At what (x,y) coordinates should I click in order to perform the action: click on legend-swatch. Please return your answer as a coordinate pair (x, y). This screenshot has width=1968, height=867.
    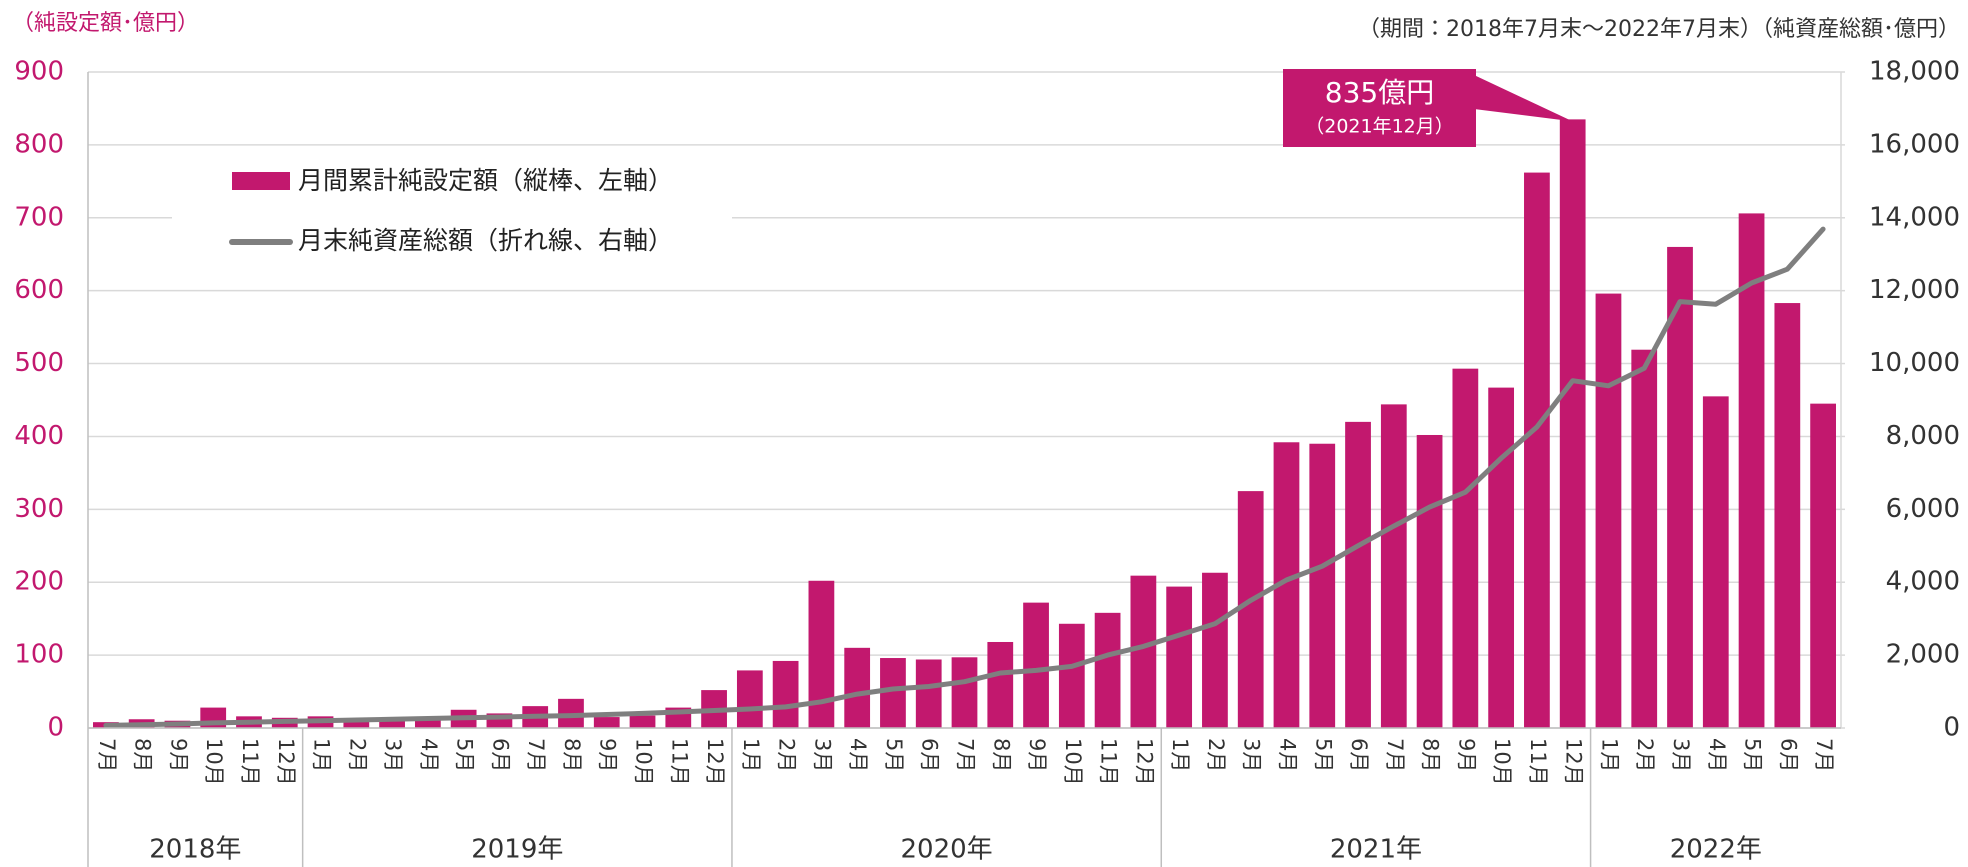
    Looking at the image, I should click on (261, 181).